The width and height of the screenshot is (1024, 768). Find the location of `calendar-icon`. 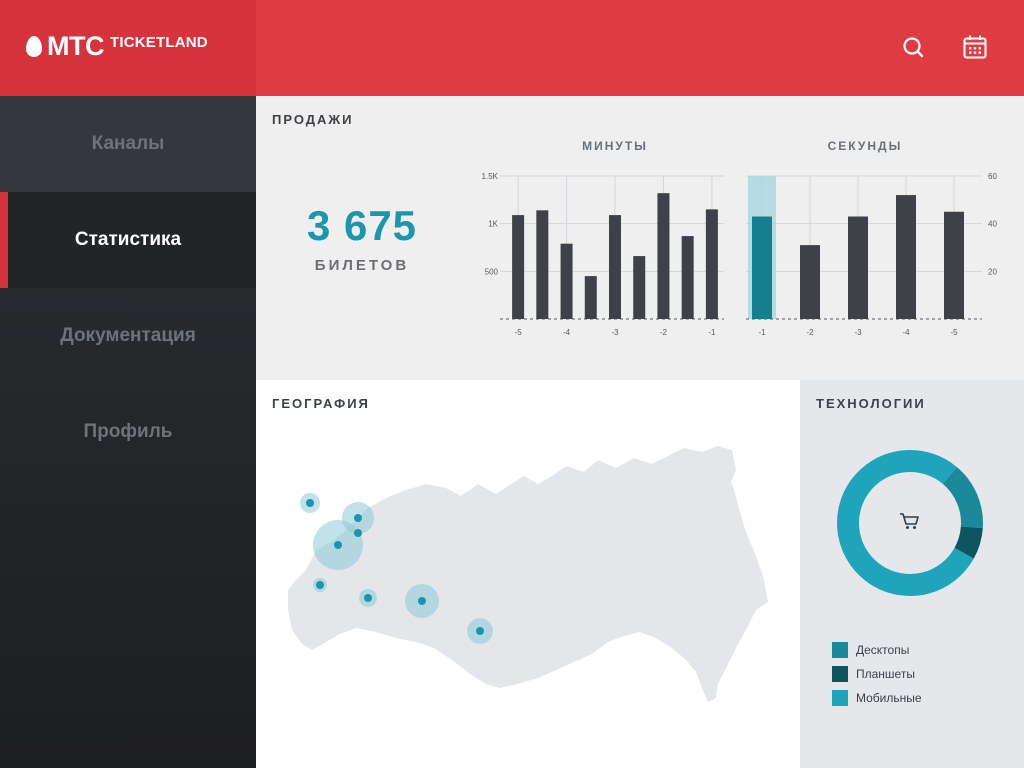

calendar-icon is located at coordinates (975, 47).